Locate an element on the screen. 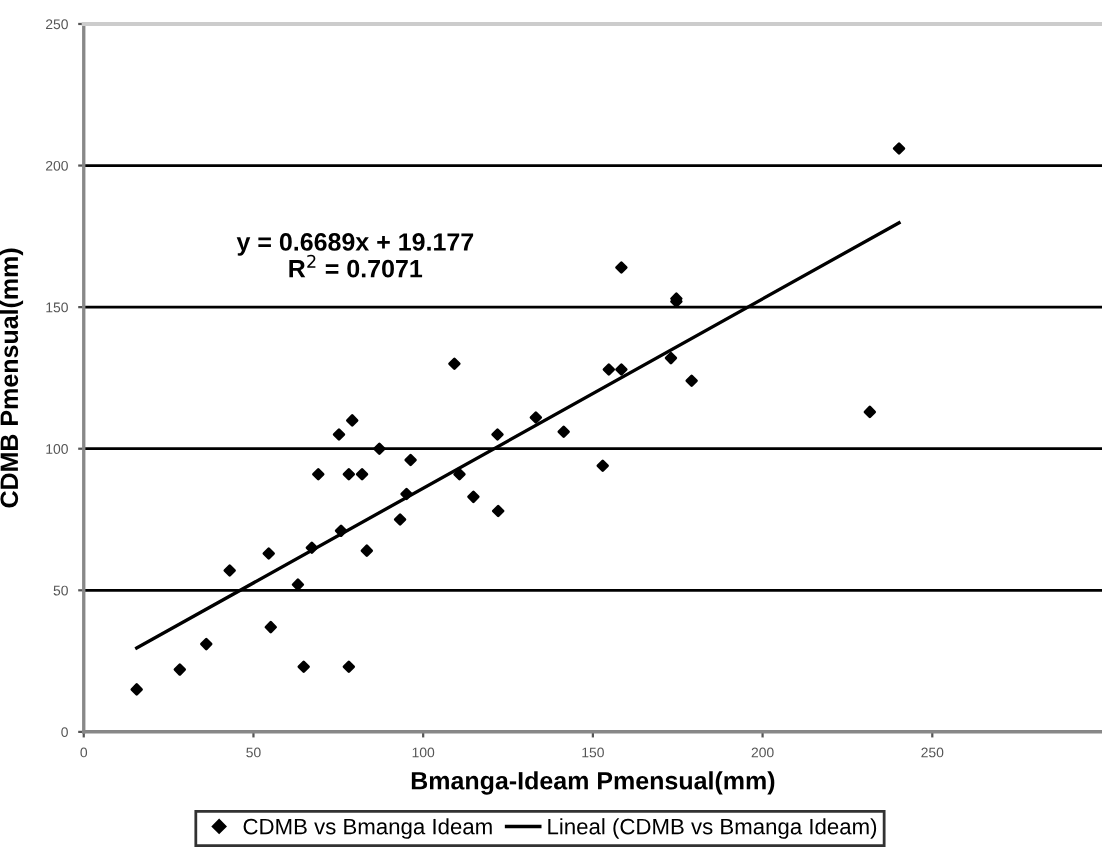 The height and width of the screenshot is (856, 1102). y-axis-title: CDMB Pmensual(mm) is located at coordinates (12, 378).